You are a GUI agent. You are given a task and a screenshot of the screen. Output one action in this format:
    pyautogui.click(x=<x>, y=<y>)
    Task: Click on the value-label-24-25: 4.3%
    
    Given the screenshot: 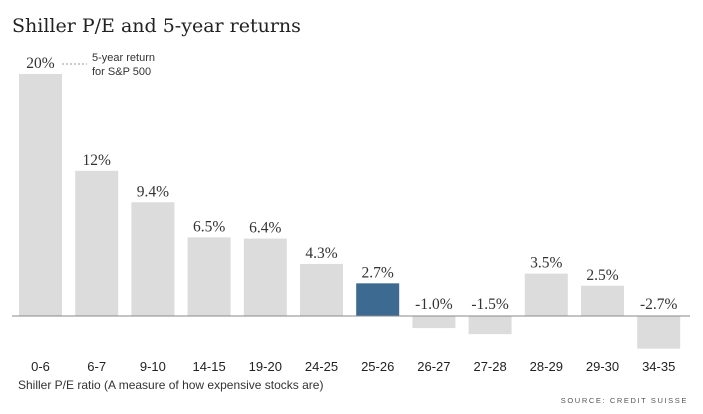 What is the action you would take?
    pyautogui.click(x=321, y=253)
    